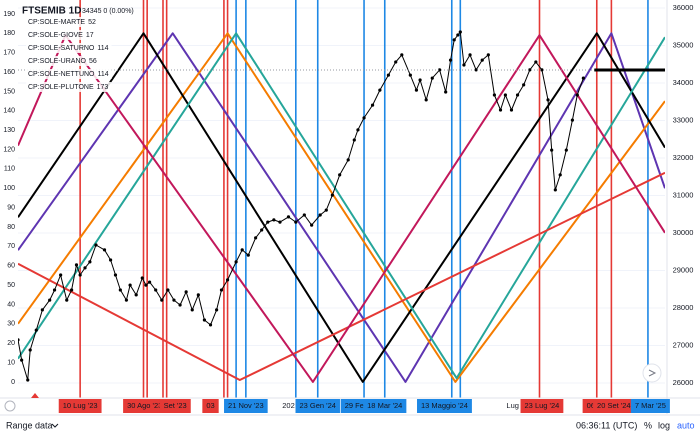 The height and width of the screenshot is (437, 700). I want to click on legend-bg, so click(69, 74).